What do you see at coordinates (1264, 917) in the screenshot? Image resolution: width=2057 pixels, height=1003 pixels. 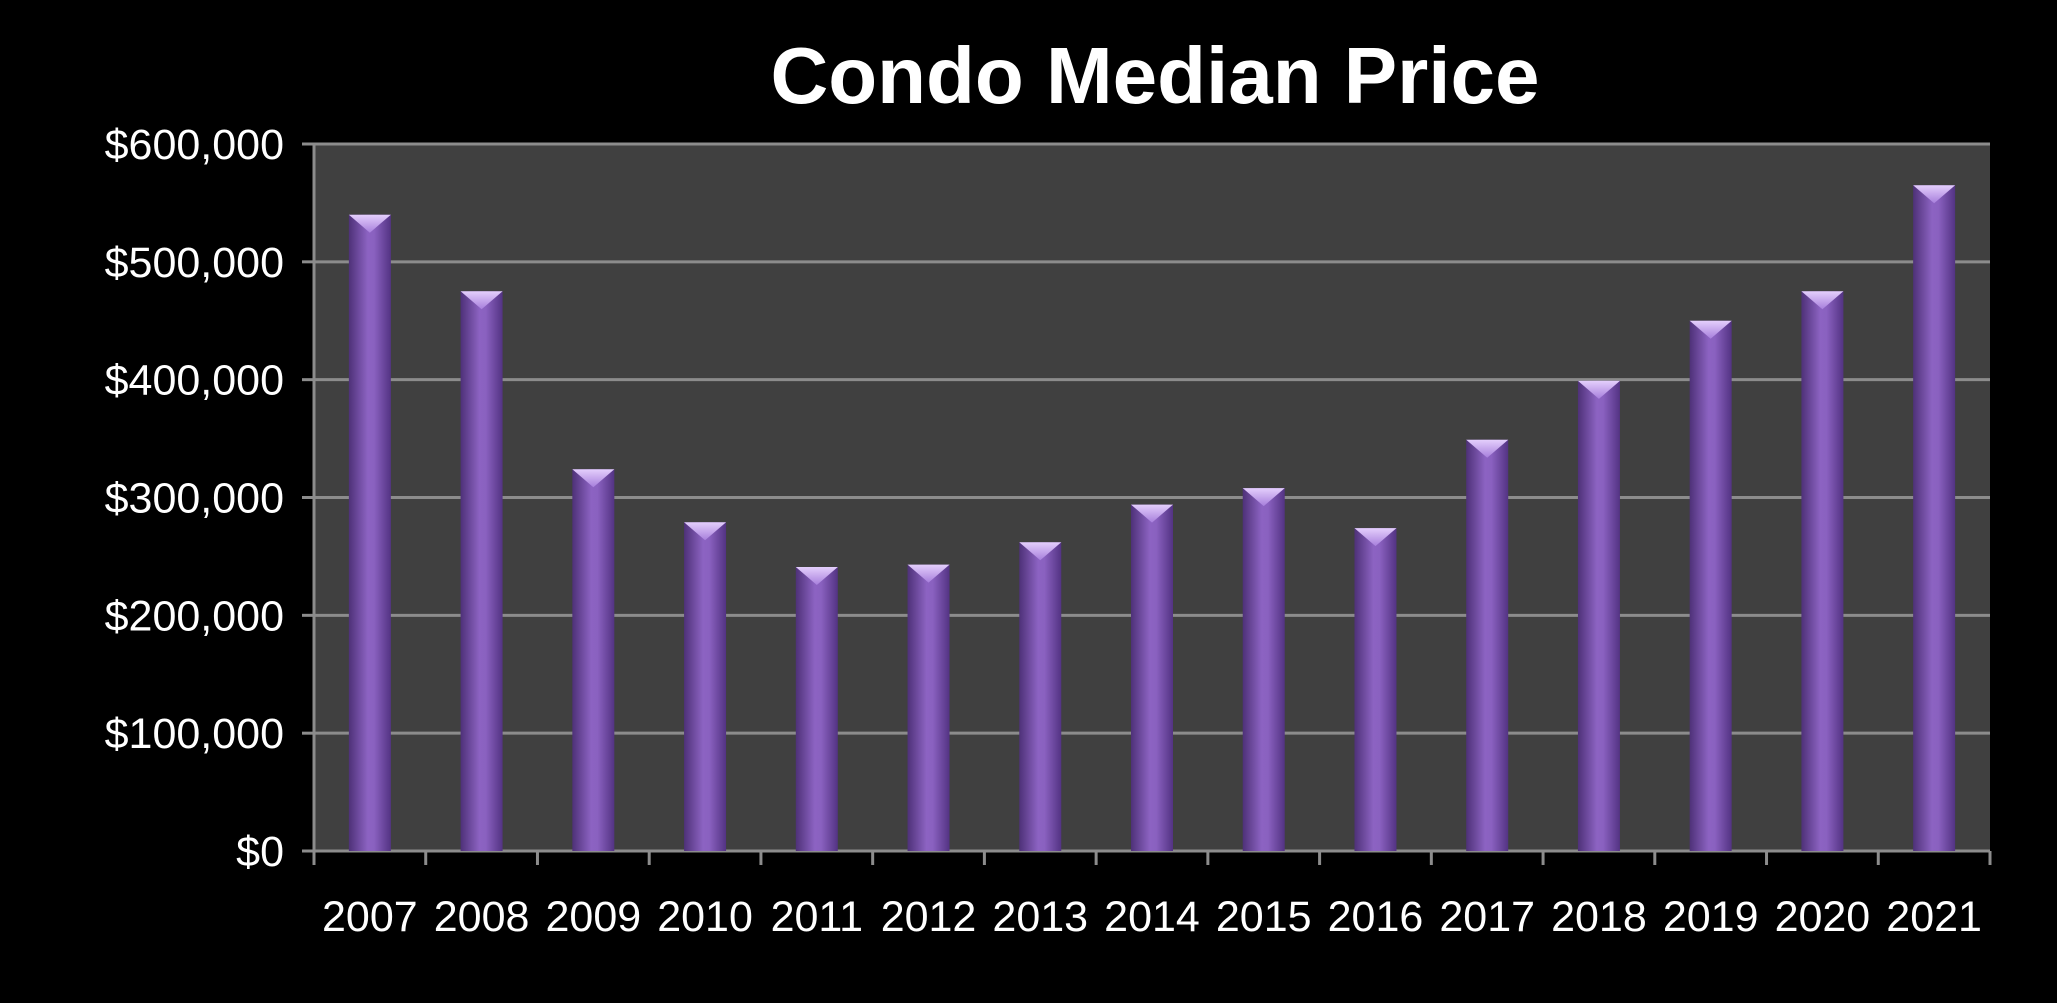 I see `x-tick-label: 2015` at bounding box center [1264, 917].